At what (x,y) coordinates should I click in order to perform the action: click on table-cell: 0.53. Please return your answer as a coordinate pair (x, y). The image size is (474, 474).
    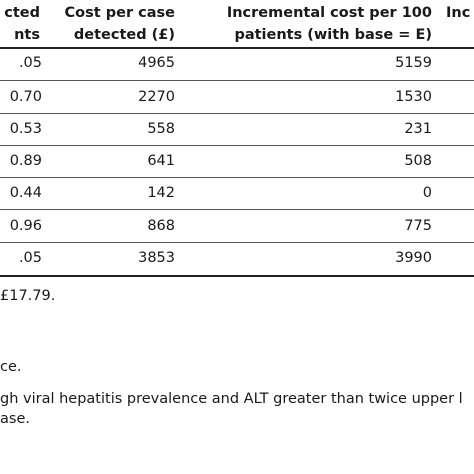
    Looking at the image, I should click on (25, 129).